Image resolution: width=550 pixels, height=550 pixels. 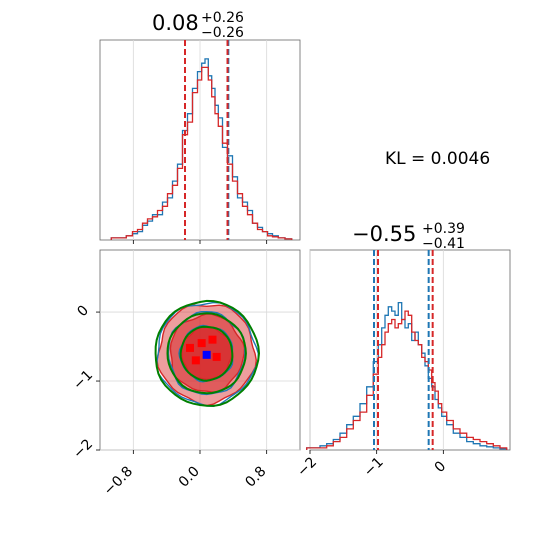 I want to click on joint-x-tick-label-0: −0.8, so click(x=118, y=481).